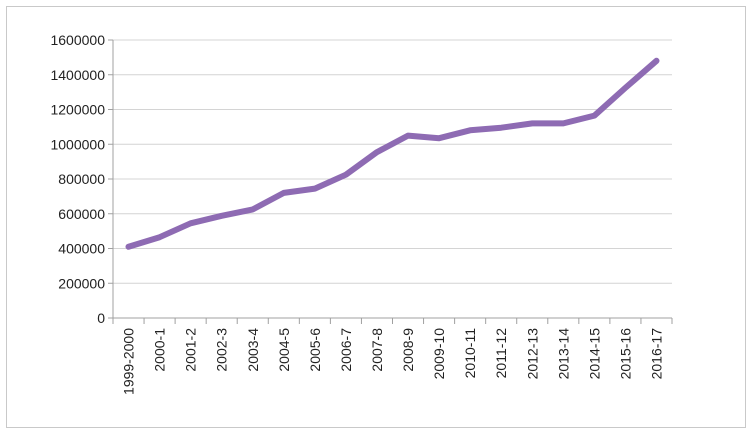  What do you see at coordinates (656, 354) in the screenshot?
I see `x-tick-label: 2016-17` at bounding box center [656, 354].